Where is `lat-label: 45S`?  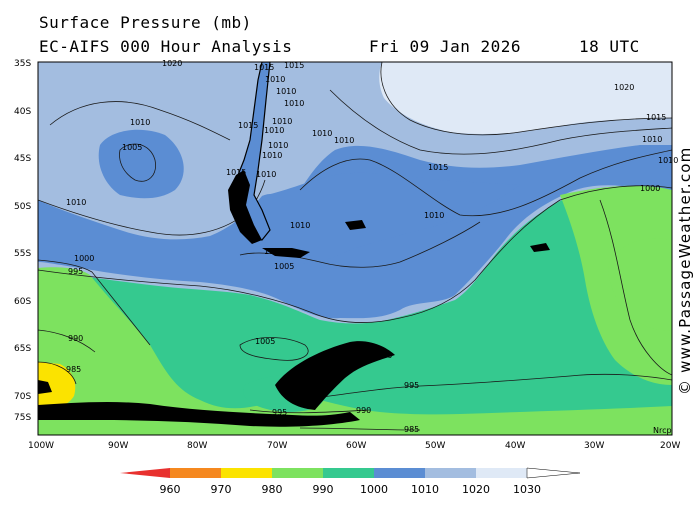 lat-label: 45S is located at coordinates (22, 159).